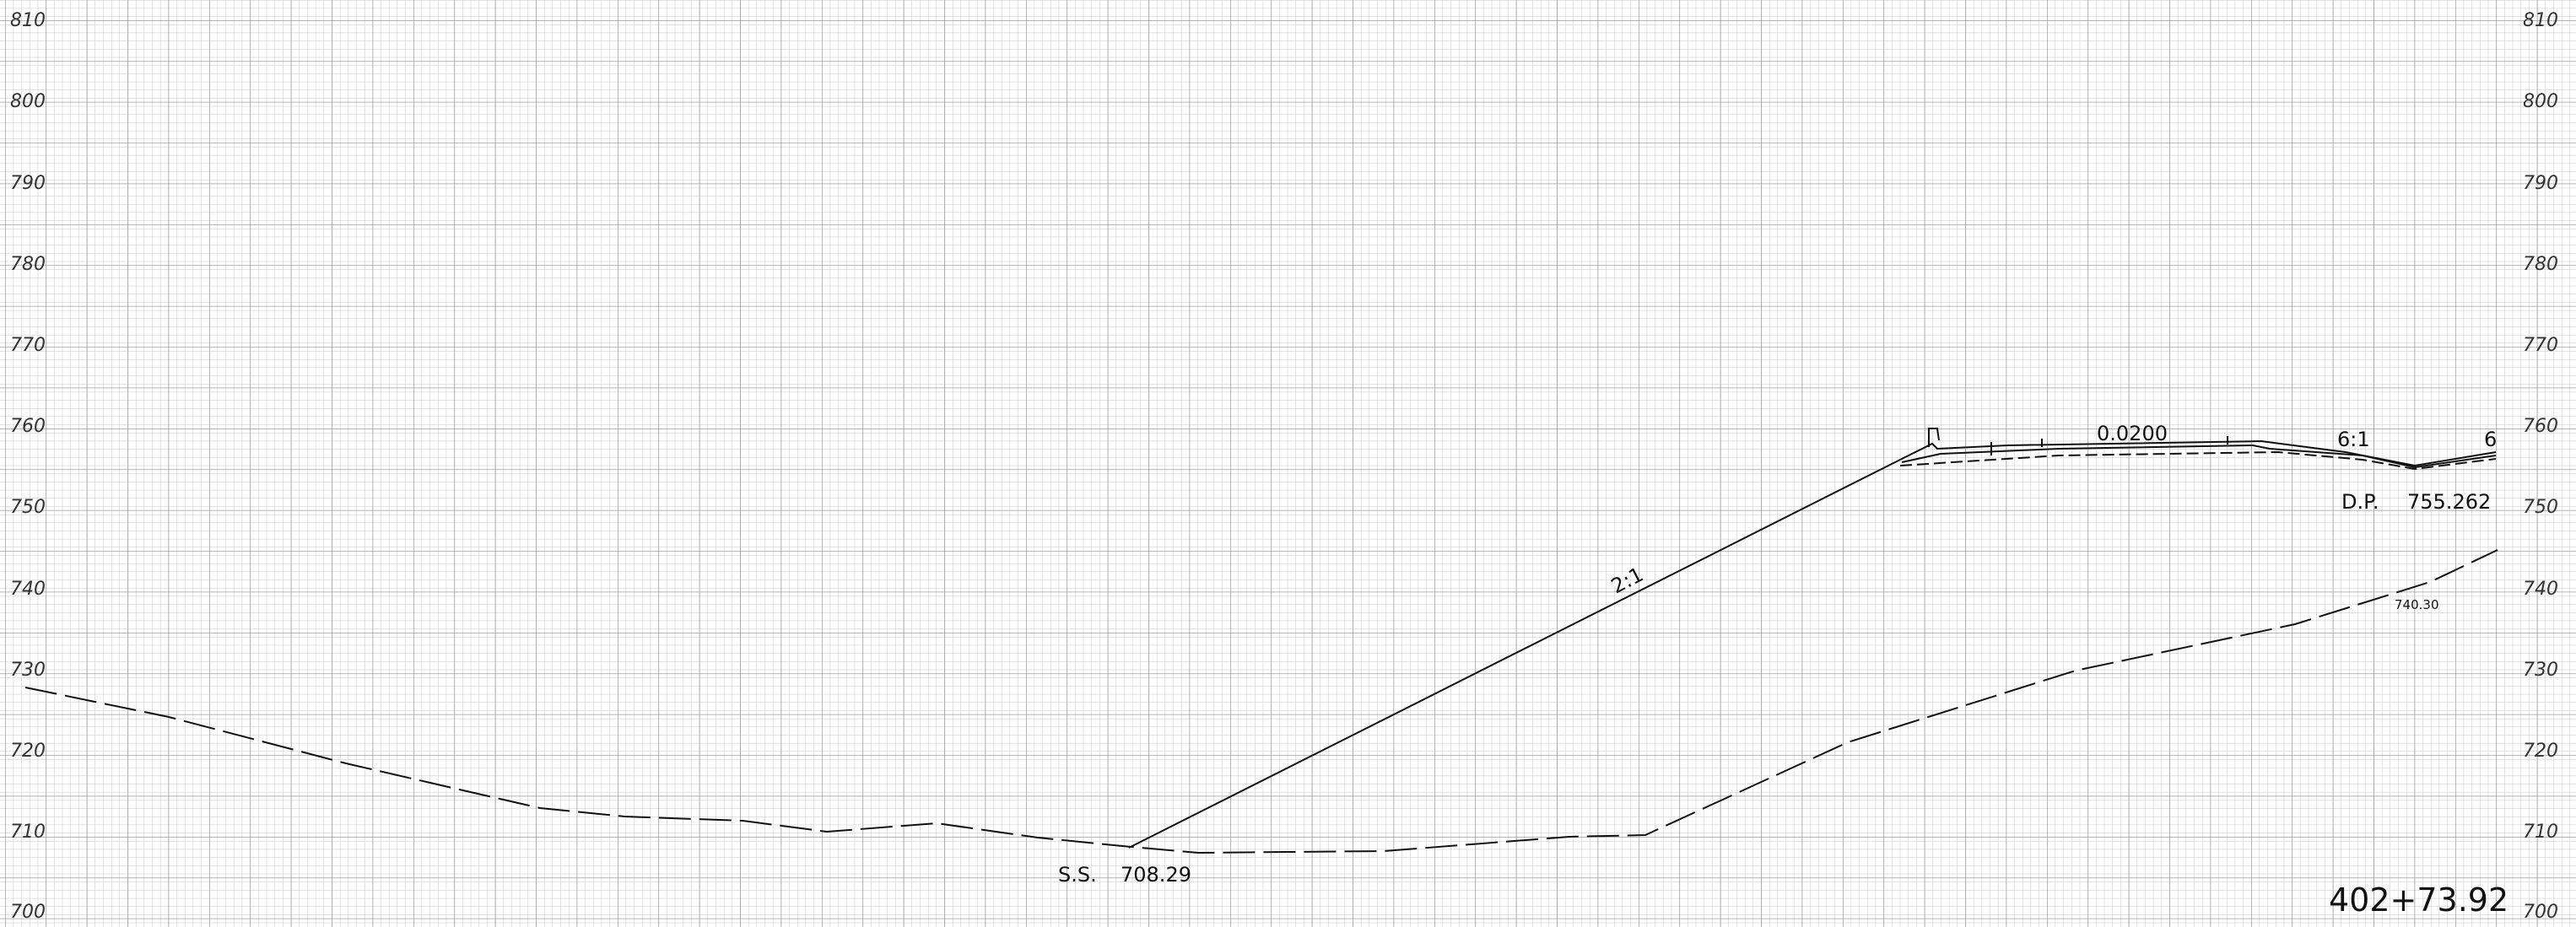 The width and height of the screenshot is (2576, 927). Describe the element at coordinates (2353, 439) in the screenshot. I see `fill-slope-label: 6:1` at that location.